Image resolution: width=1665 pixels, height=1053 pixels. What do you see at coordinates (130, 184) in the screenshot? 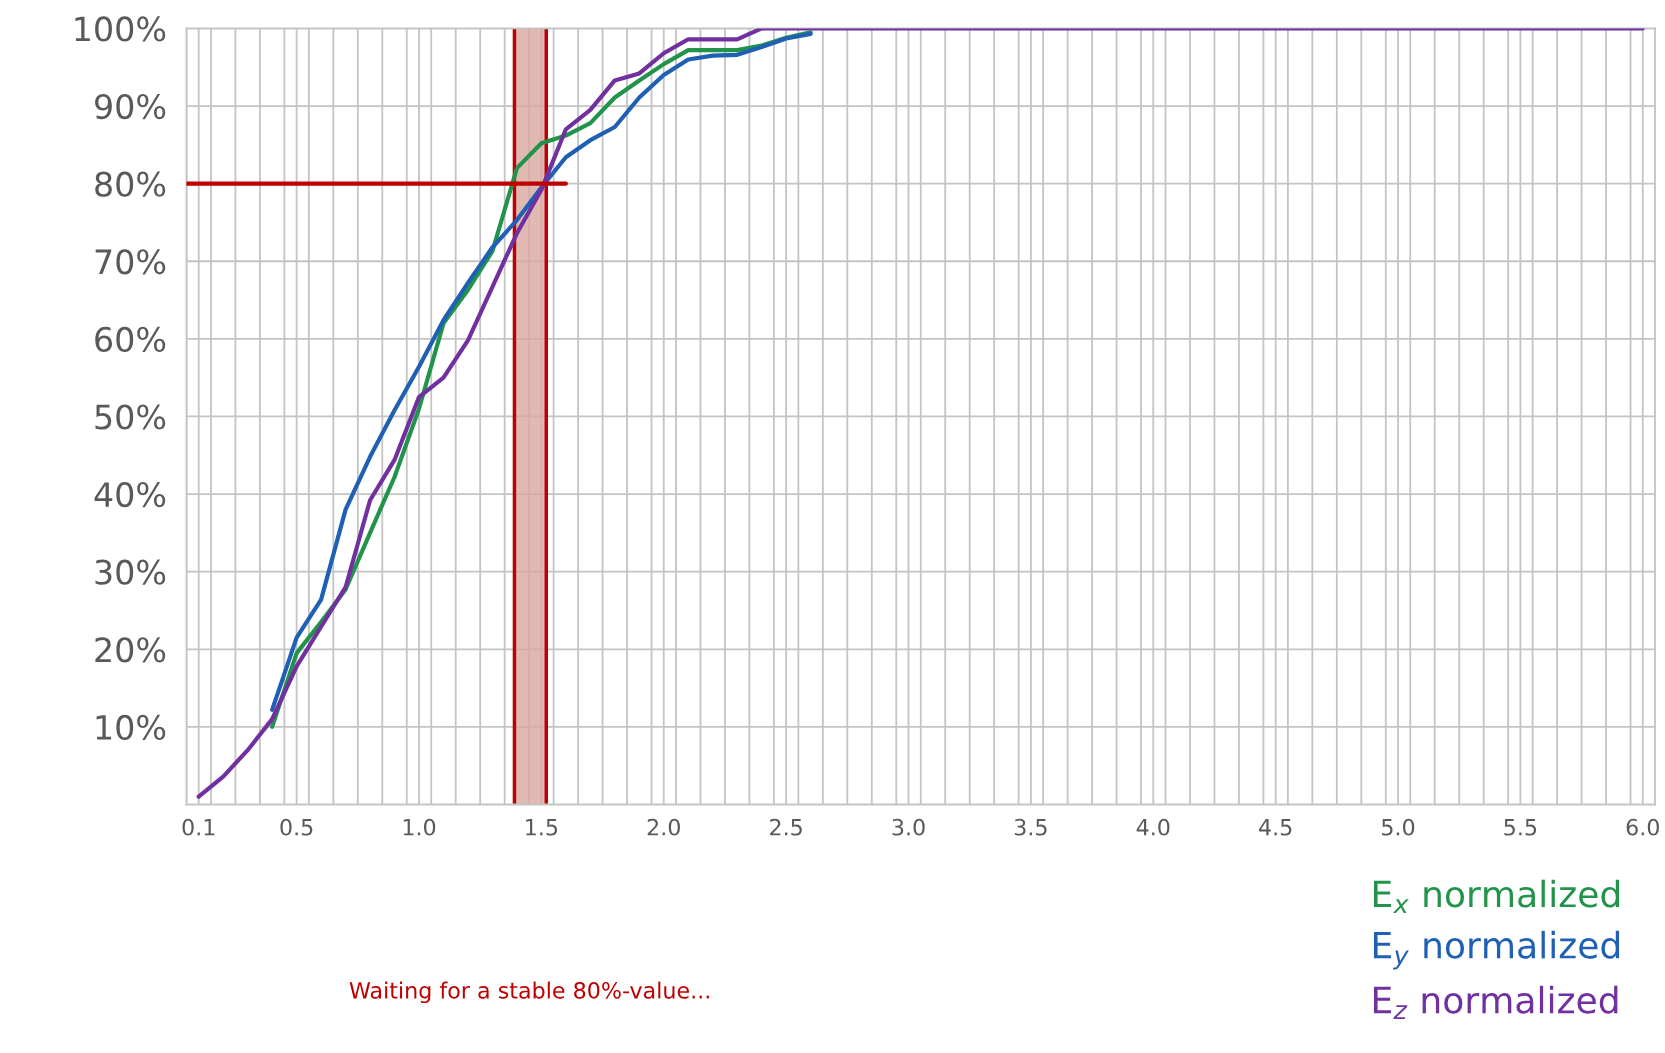
I see `y-tick-label: 80%` at bounding box center [130, 184].